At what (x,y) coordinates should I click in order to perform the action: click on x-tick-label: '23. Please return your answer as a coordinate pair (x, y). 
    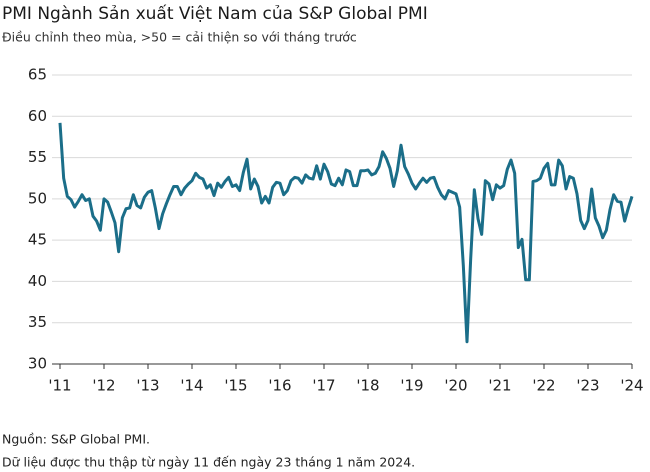
    Looking at the image, I should click on (587, 386).